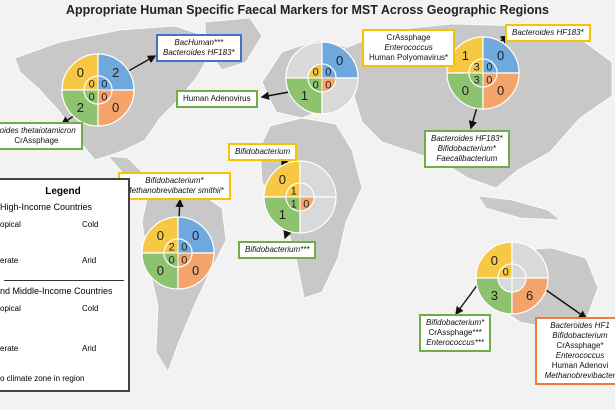 The height and width of the screenshot is (410, 615). Describe the element at coordinates (477, 80) in the screenshot. I see `inner-temperate-count: 3` at that location.